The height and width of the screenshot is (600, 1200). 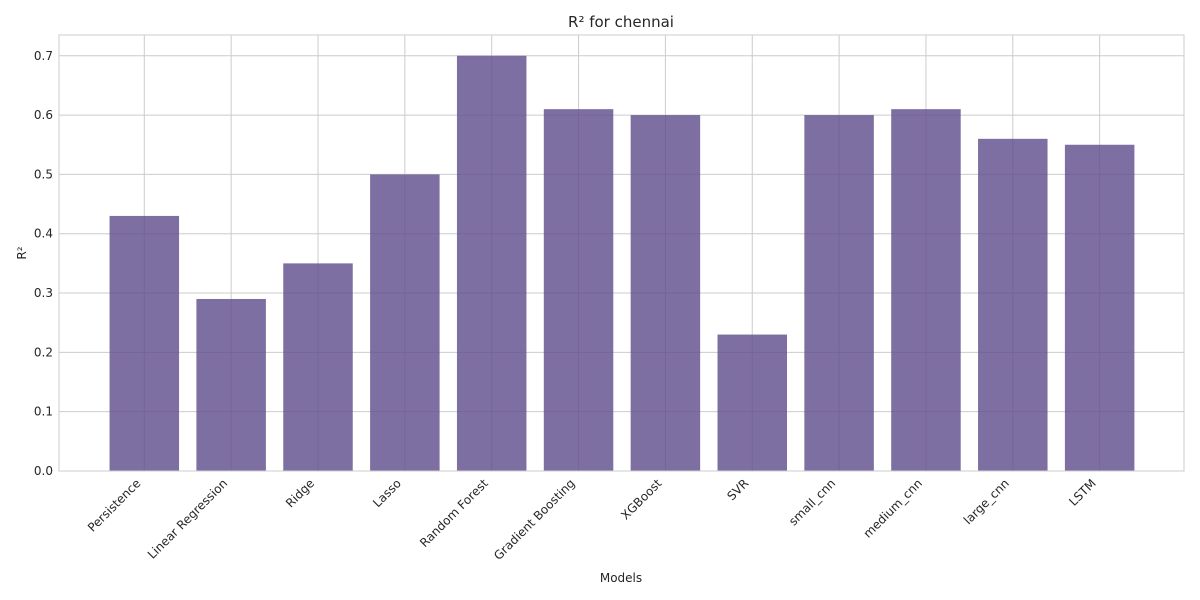 I want to click on y-tick-label: 0.6, so click(x=43, y=115).